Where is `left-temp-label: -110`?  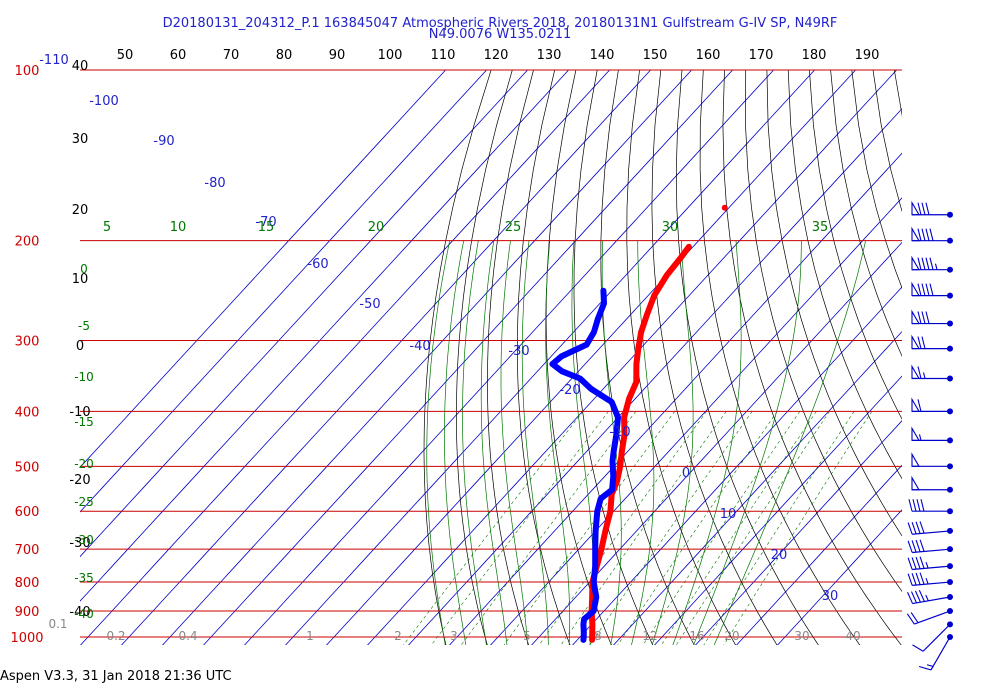 left-temp-label: -110 is located at coordinates (54, 60).